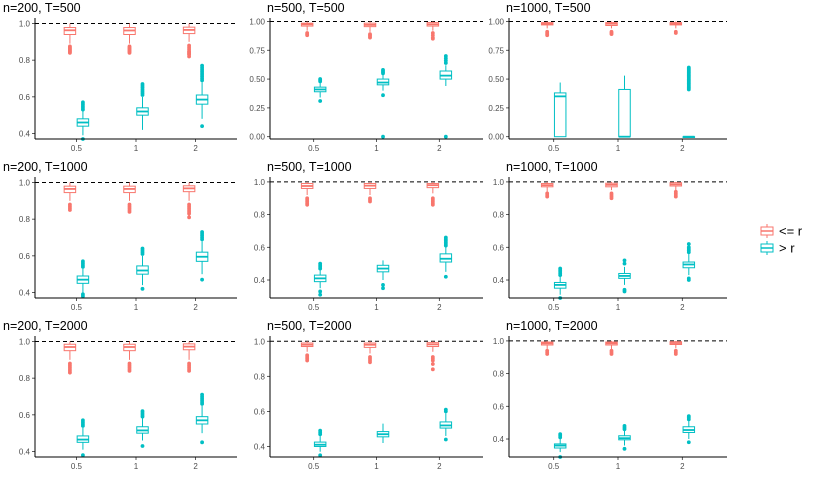 The width and height of the screenshot is (830, 481). Describe the element at coordinates (368, 236) in the screenshot. I see `panel-5: n=500, T=1000 0.4 0.6 0.8 1.0 0.5 1 2` at that location.